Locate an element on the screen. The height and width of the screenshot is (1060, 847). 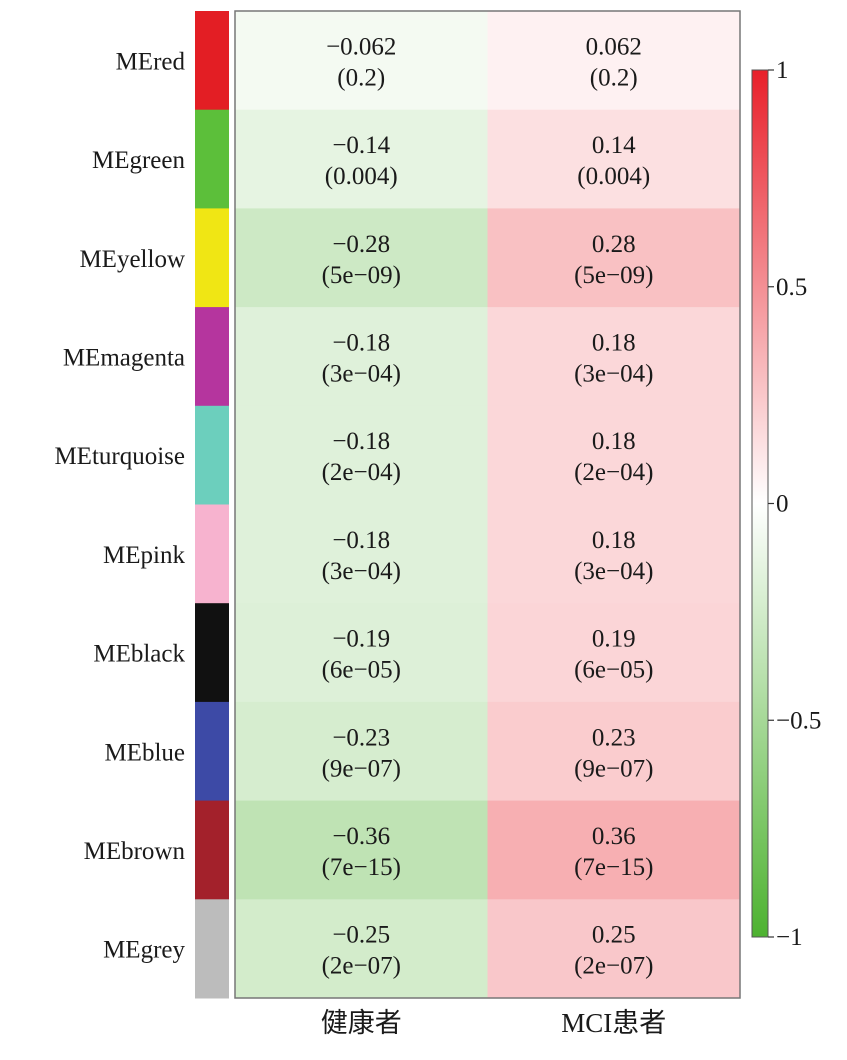
row-megreen-col-2-pvalue: (0.004) is located at coordinates (613, 176).